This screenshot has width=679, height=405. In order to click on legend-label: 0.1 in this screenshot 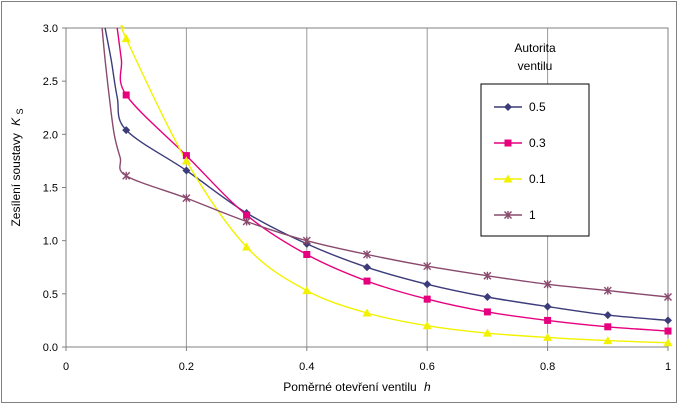, I will do `click(537, 179)`.